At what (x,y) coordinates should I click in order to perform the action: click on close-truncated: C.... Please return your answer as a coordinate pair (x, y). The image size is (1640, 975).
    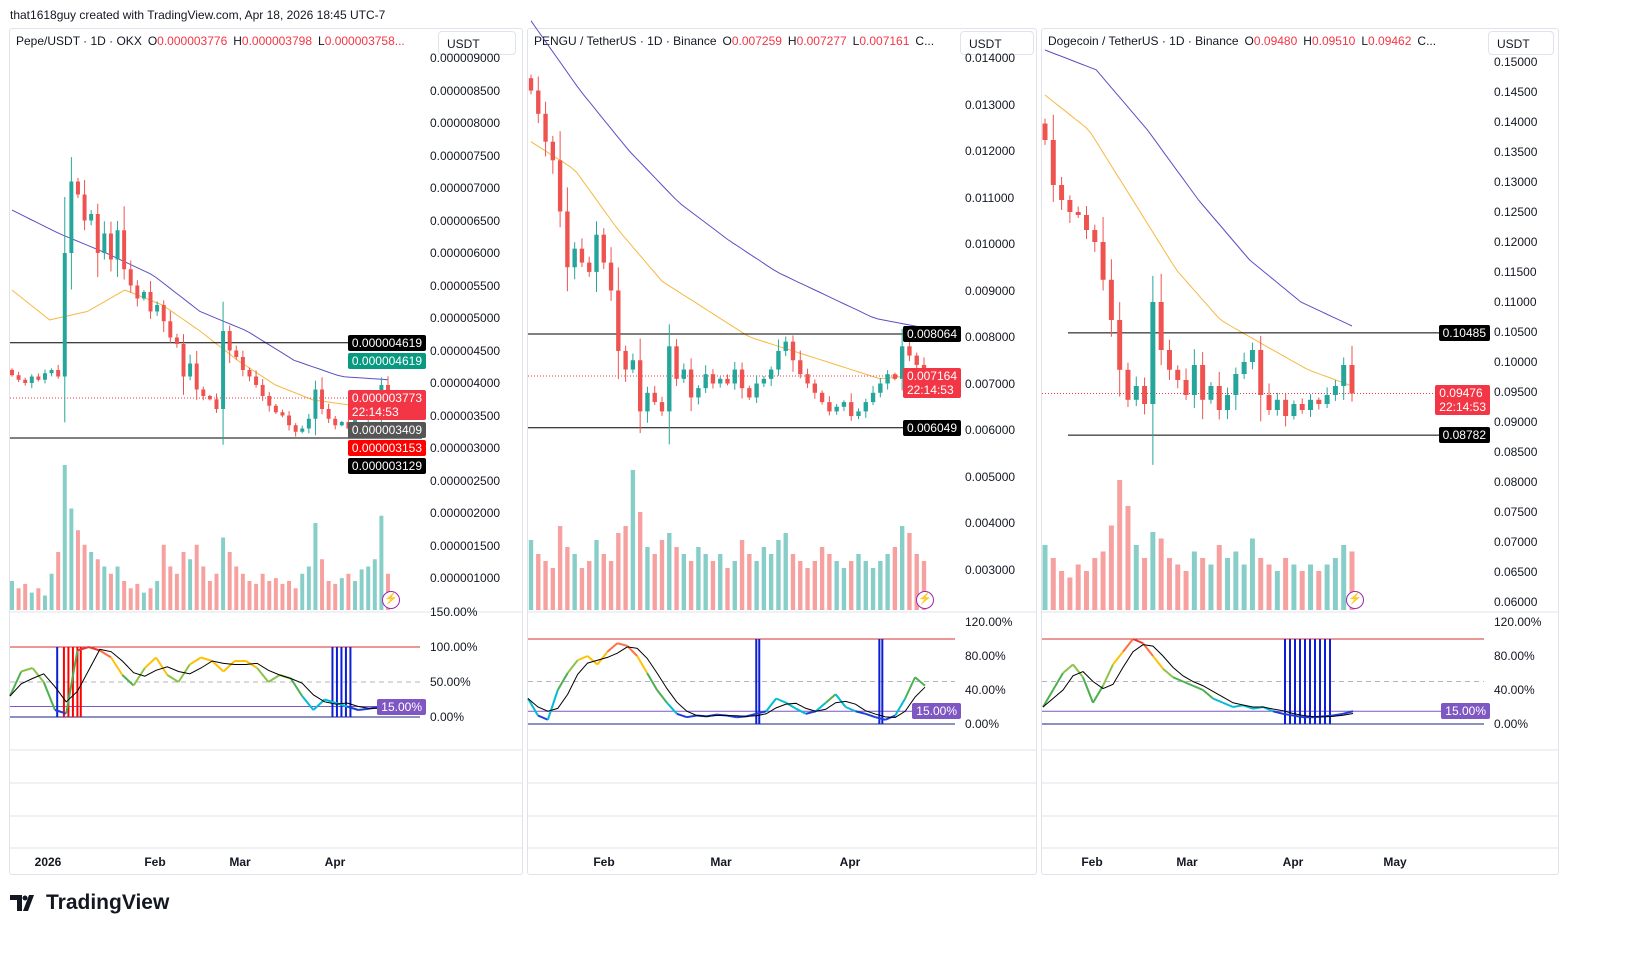
    Looking at the image, I should click on (1427, 41).